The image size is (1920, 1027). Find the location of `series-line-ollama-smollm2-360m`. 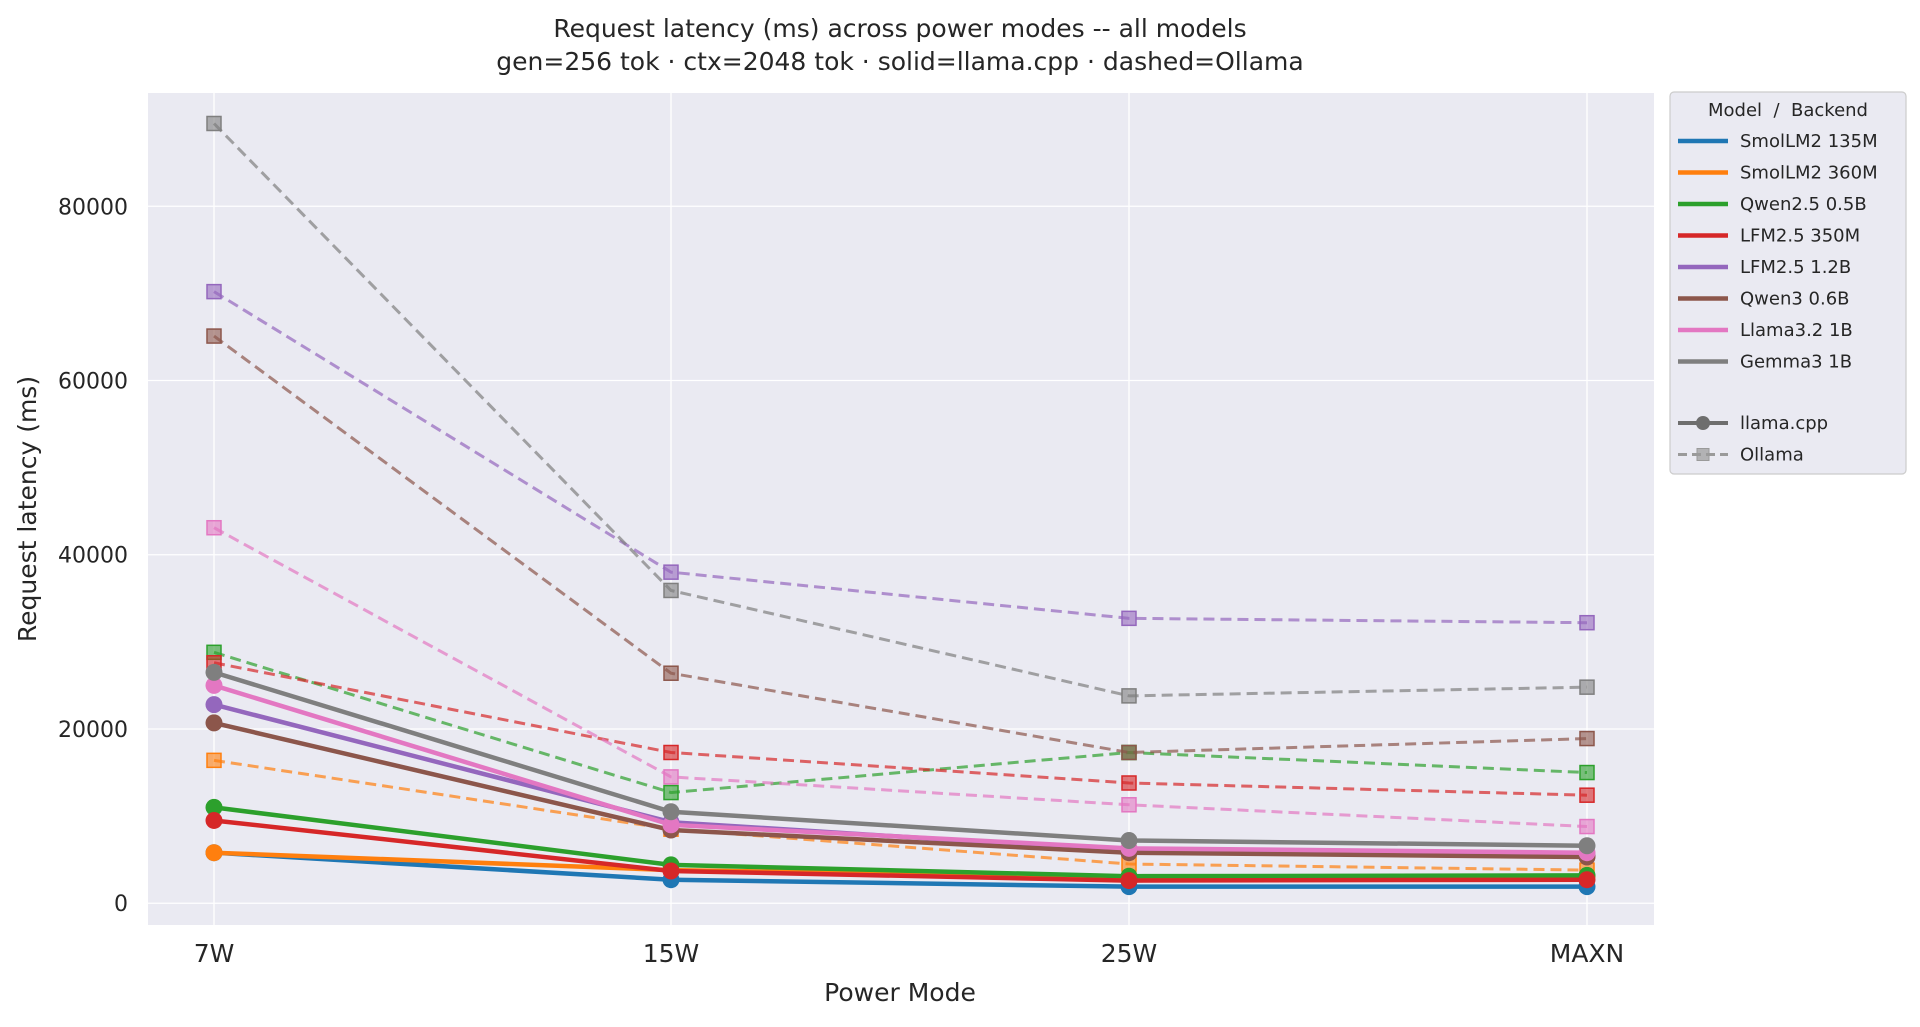

series-line-ollama-smollm2-360m is located at coordinates (900, 815).